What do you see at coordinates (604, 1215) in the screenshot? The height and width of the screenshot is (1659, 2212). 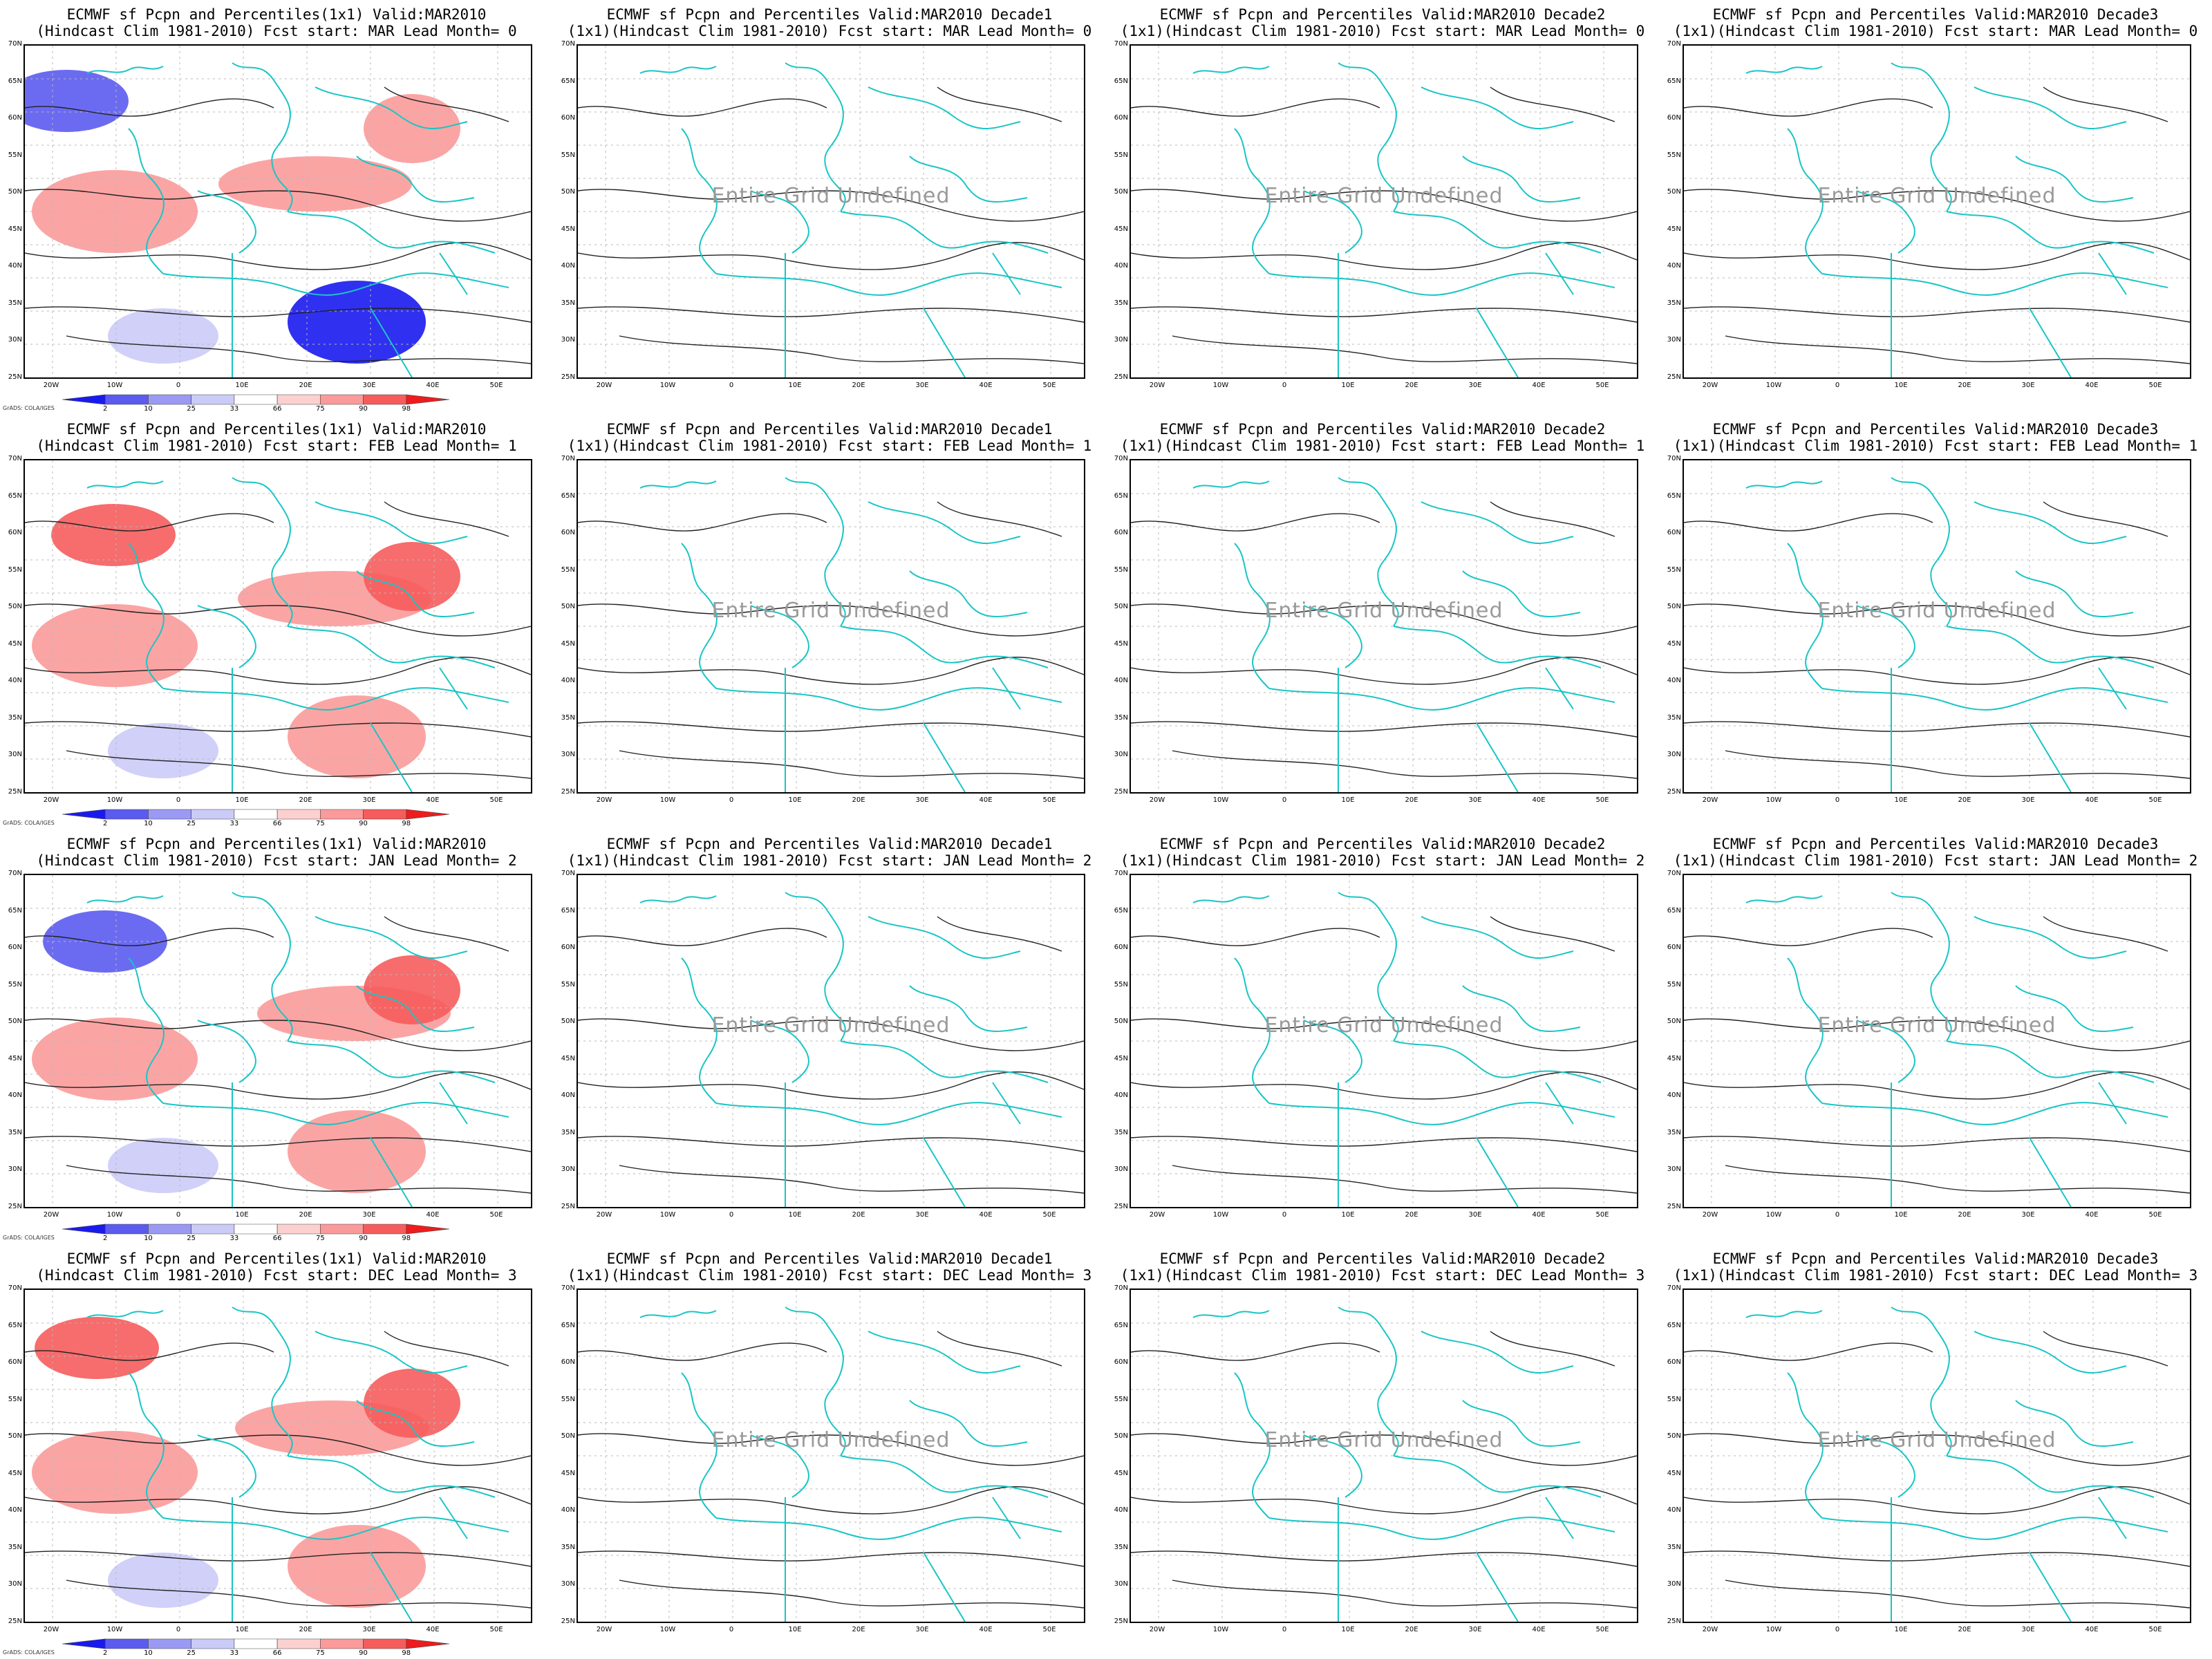 I see `lon-tick-label: 20W` at bounding box center [604, 1215].